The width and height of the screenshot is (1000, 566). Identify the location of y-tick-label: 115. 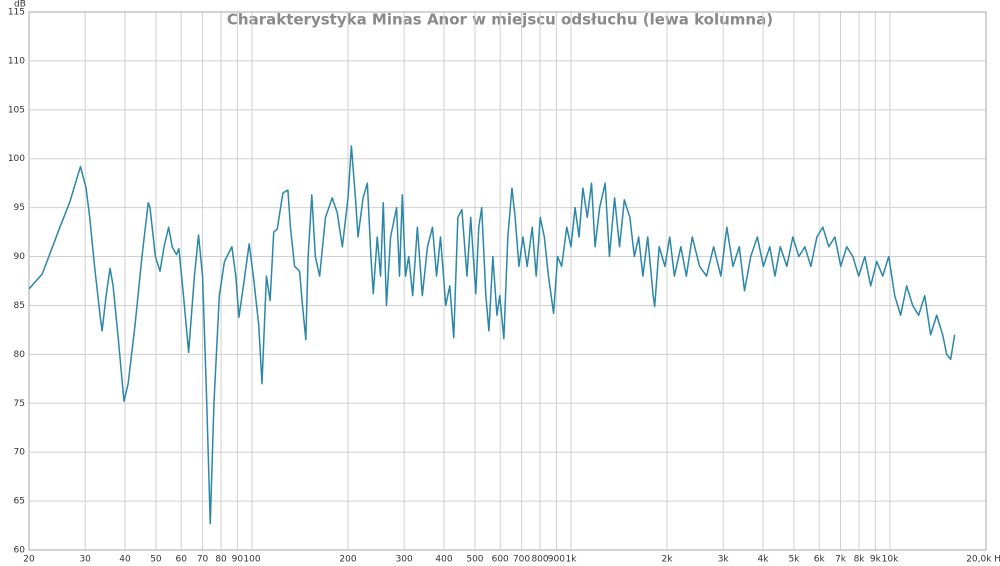
(16, 13).